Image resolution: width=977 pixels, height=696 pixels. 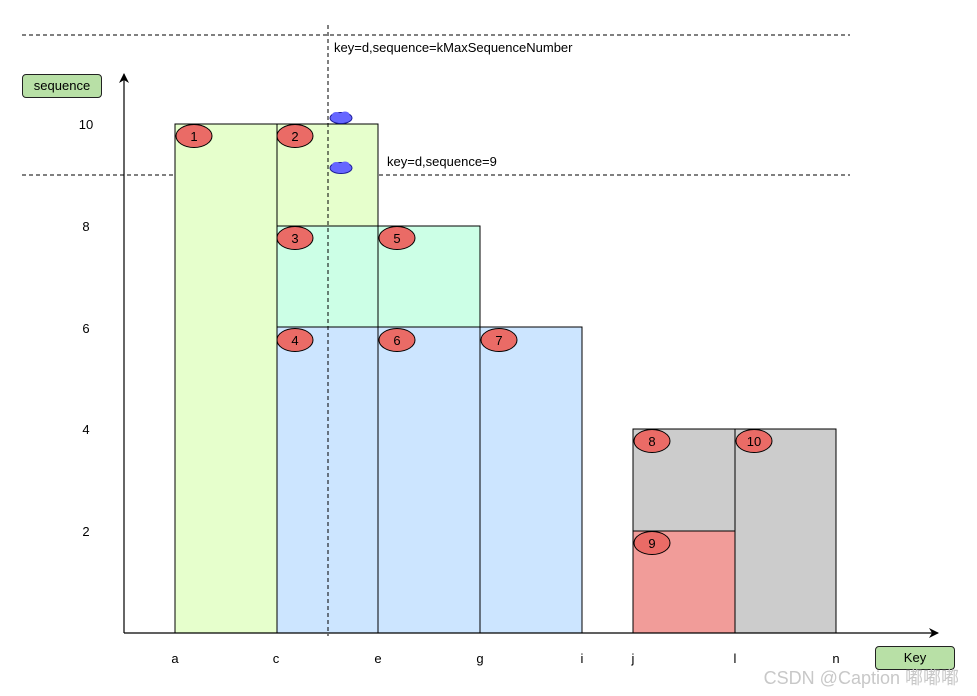 I want to click on region-badge: 10, so click(x=754, y=441).